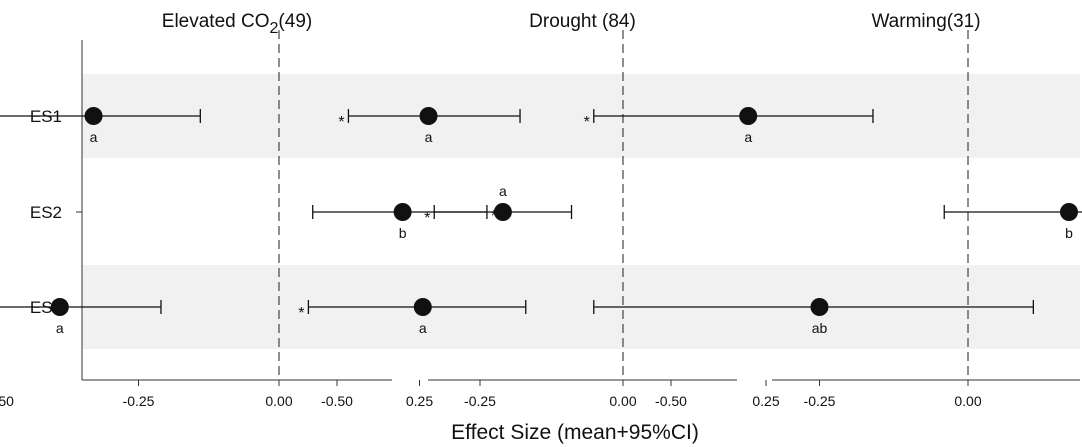 This screenshot has width=1082, height=447. What do you see at coordinates (216, 21) in the screenshot?
I see `panel-title-main: Elevated CO` at bounding box center [216, 21].